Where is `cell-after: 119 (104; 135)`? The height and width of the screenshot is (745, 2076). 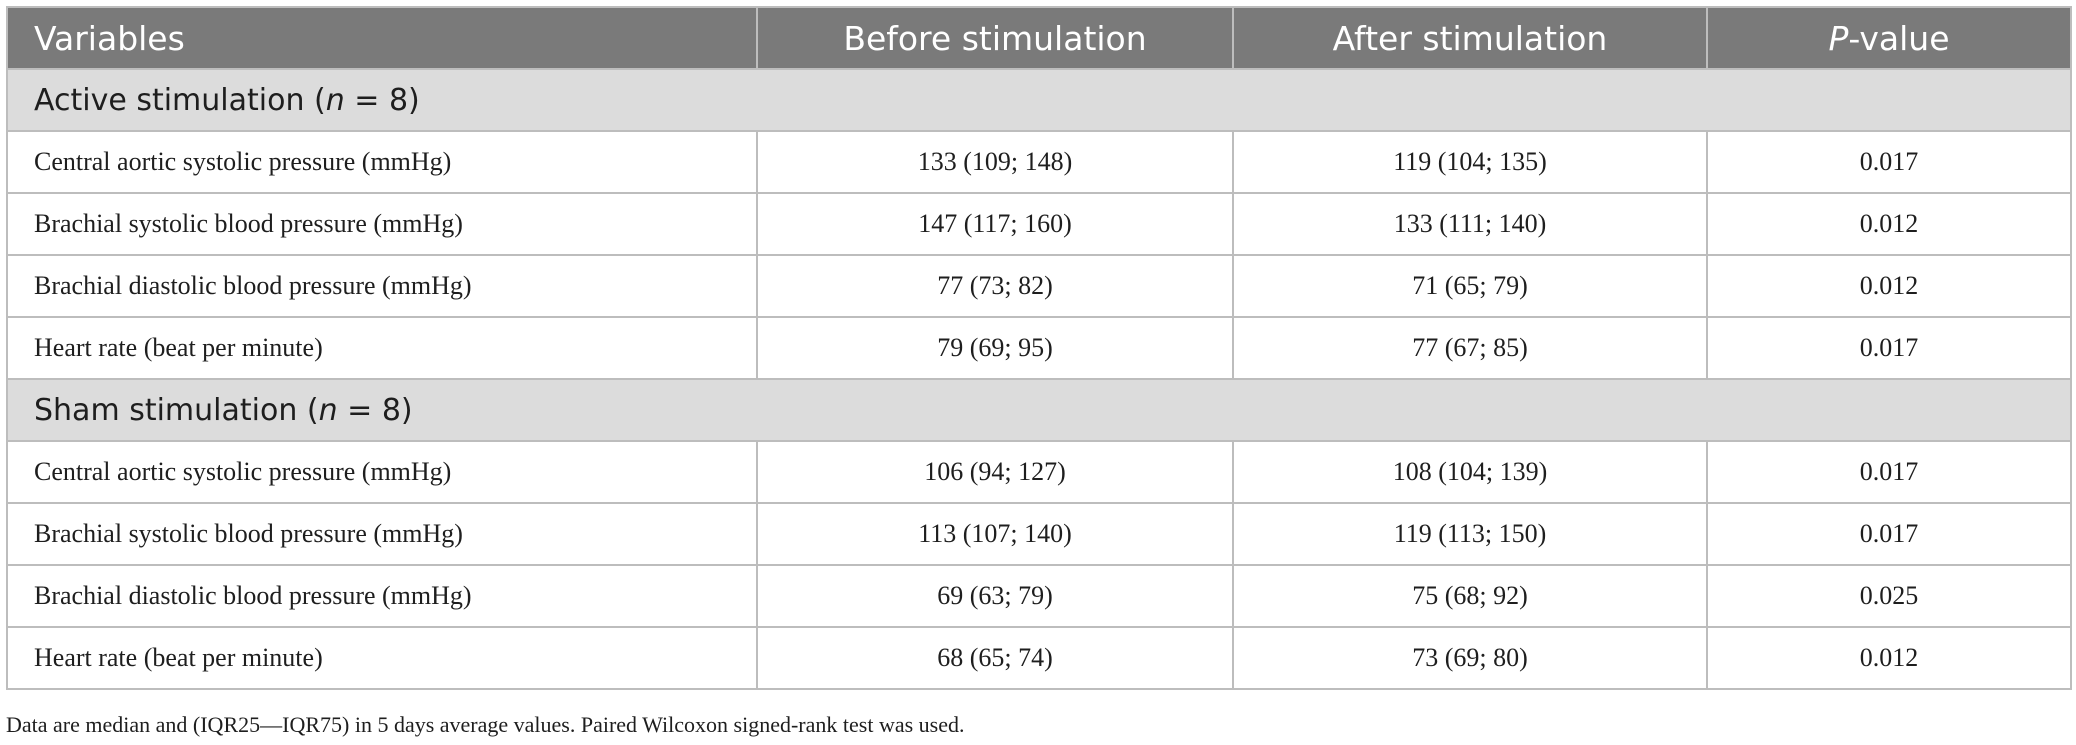 cell-after: 119 (104; 135) is located at coordinates (1470, 162).